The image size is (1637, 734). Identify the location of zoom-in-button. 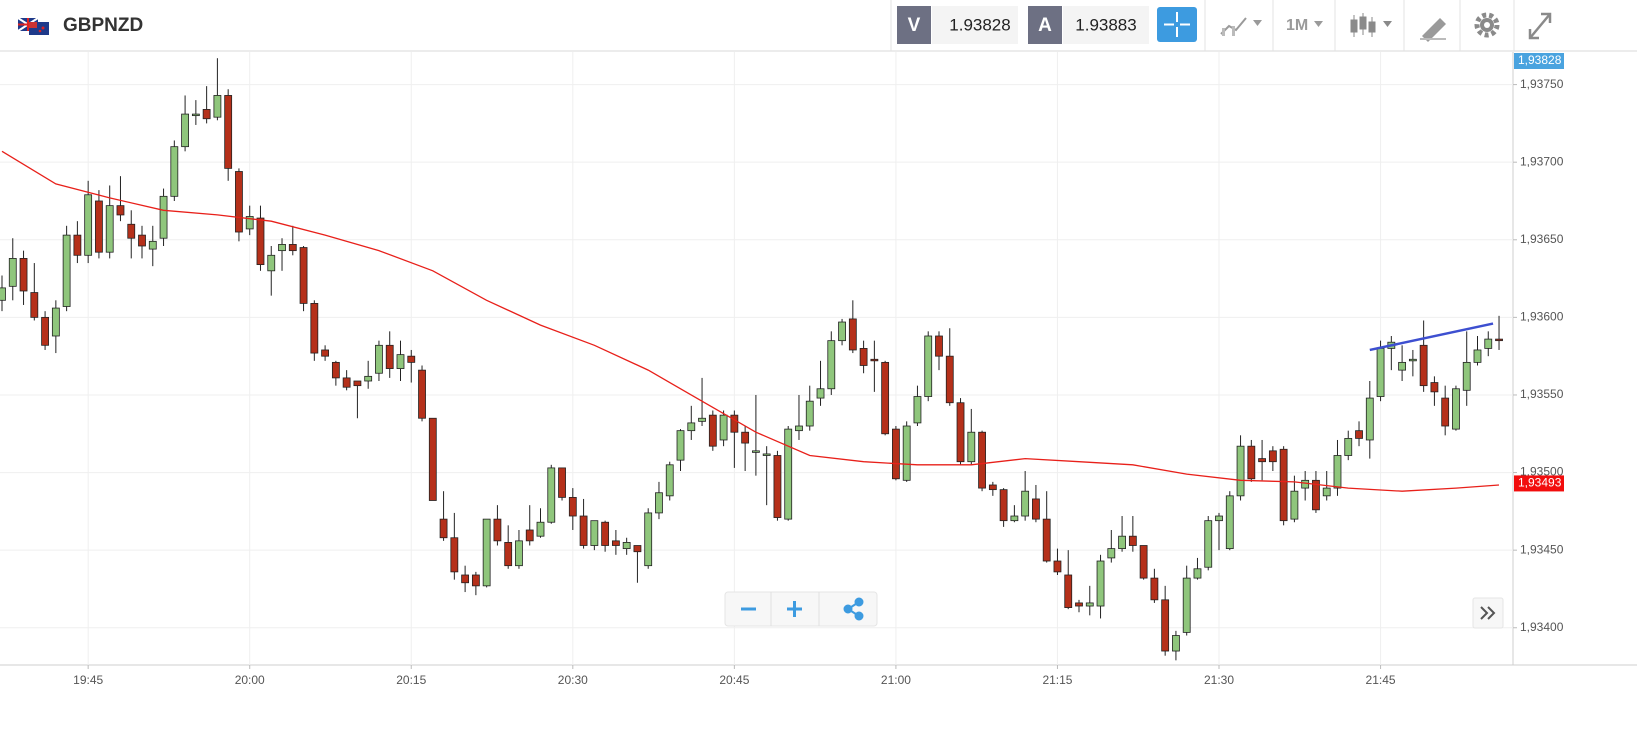
(794, 609).